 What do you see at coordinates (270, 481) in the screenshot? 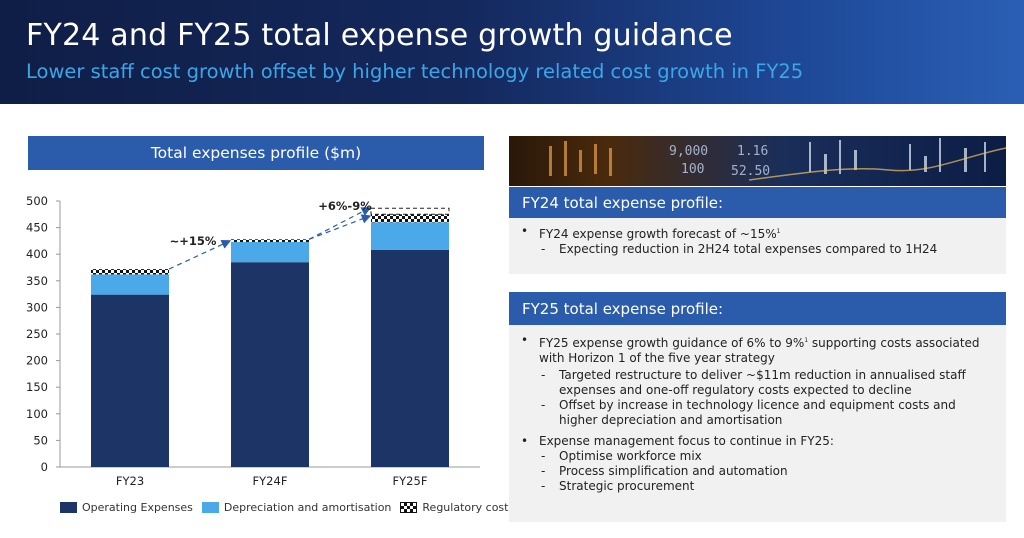
I see `x-tick-label: FY24F` at bounding box center [270, 481].